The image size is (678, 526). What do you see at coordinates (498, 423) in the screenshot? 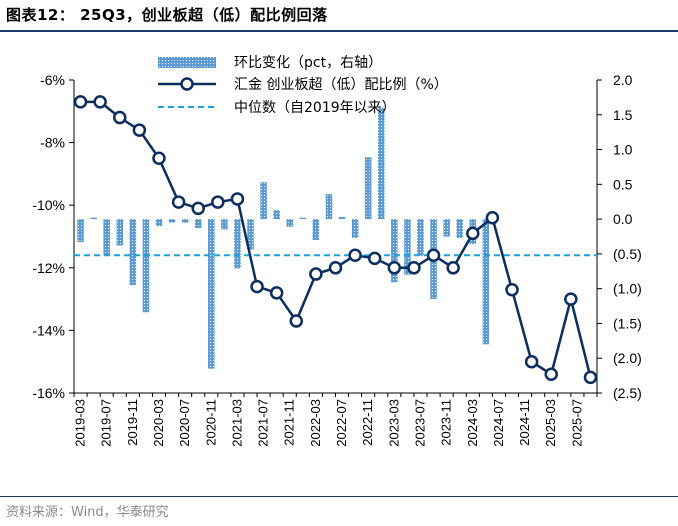
I see `x-tick-label: 2024-07` at bounding box center [498, 423].